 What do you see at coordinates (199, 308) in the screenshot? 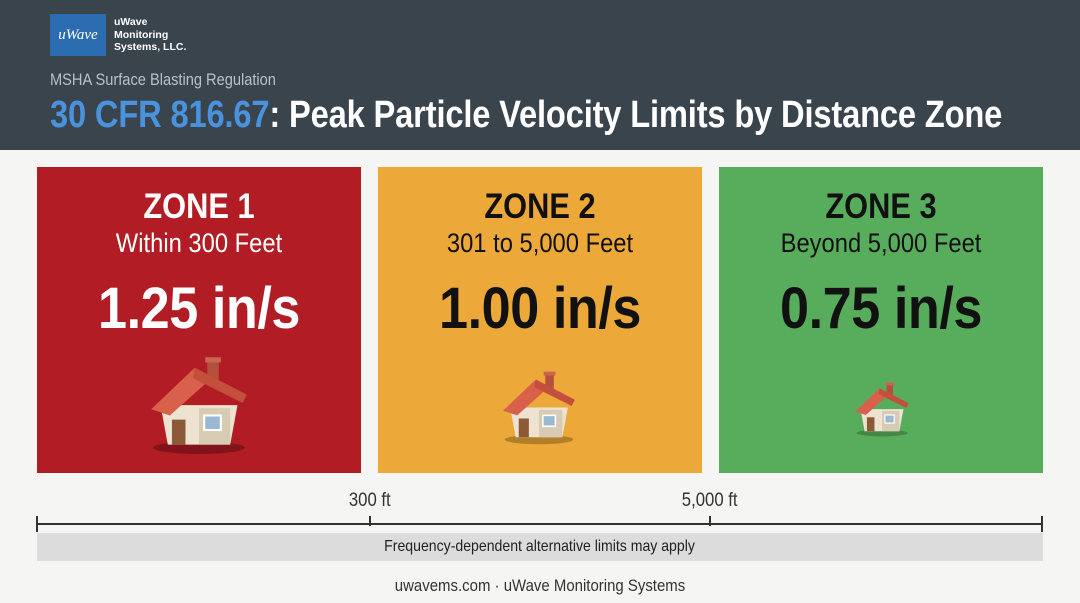
I see `zone-velocity-limit: 1.25 in/s` at bounding box center [199, 308].